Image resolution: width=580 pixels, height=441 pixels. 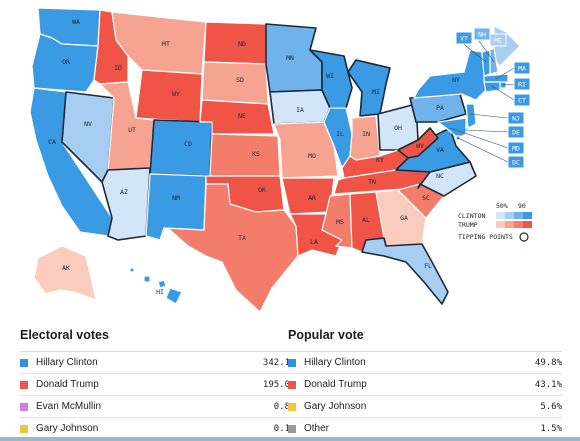 What do you see at coordinates (235, 43) in the screenshot?
I see `state-nd` at bounding box center [235, 43].